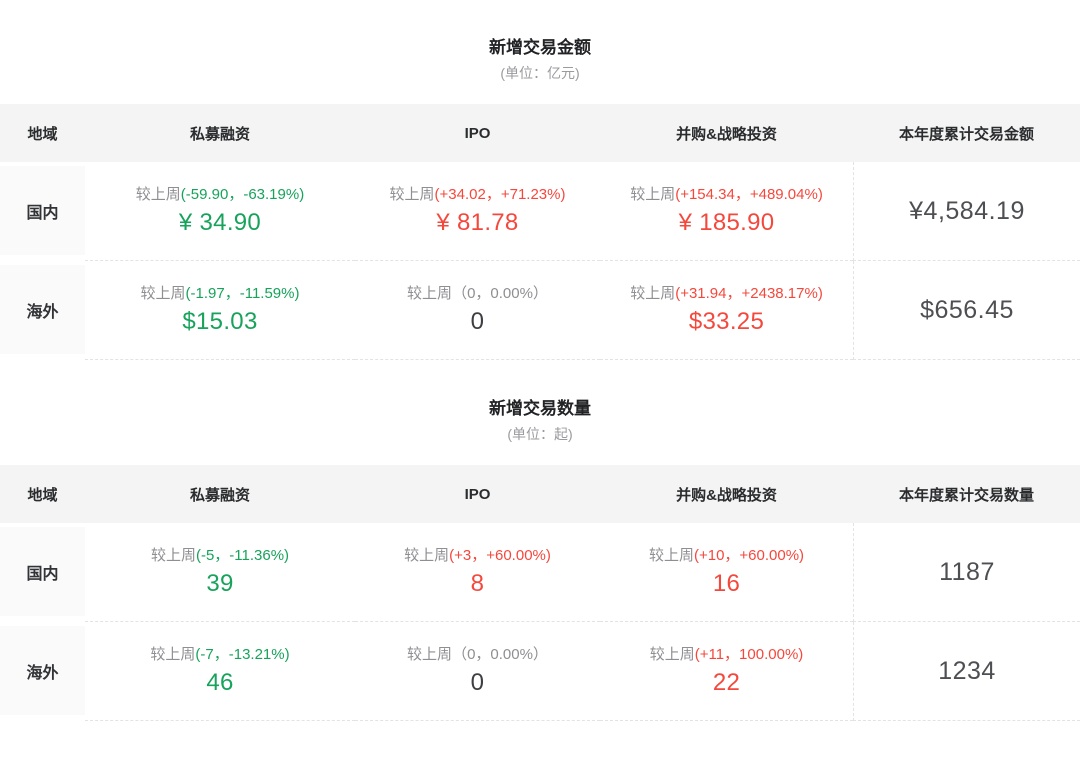 This screenshot has width=1080, height=775. What do you see at coordinates (477, 222) in the screenshot?
I see `cell-value: ¥ 81.78` at bounding box center [477, 222].